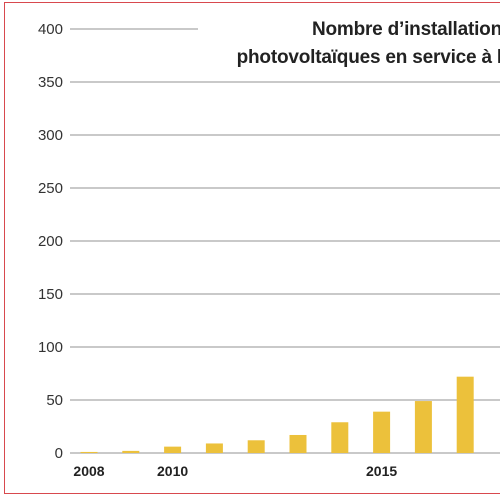 The width and height of the screenshot is (500, 500). Describe the element at coordinates (88, 471) in the screenshot. I see `x-tick-label-2008: 2008` at that location.